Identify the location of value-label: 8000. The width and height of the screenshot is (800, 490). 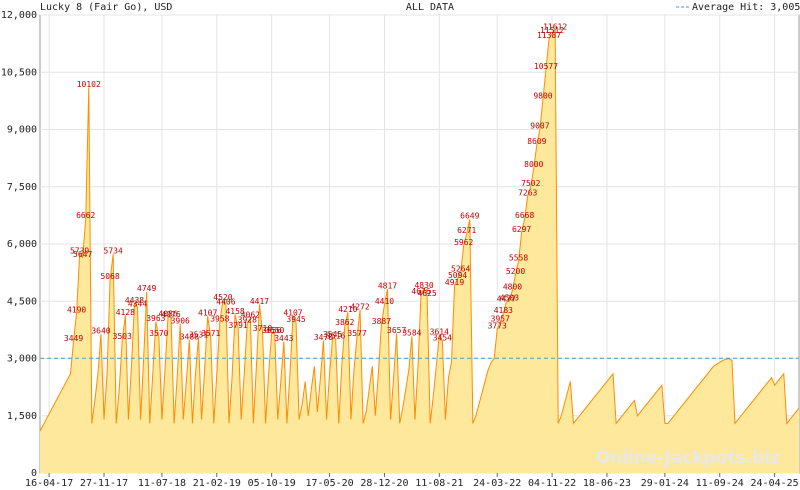
(533, 164).